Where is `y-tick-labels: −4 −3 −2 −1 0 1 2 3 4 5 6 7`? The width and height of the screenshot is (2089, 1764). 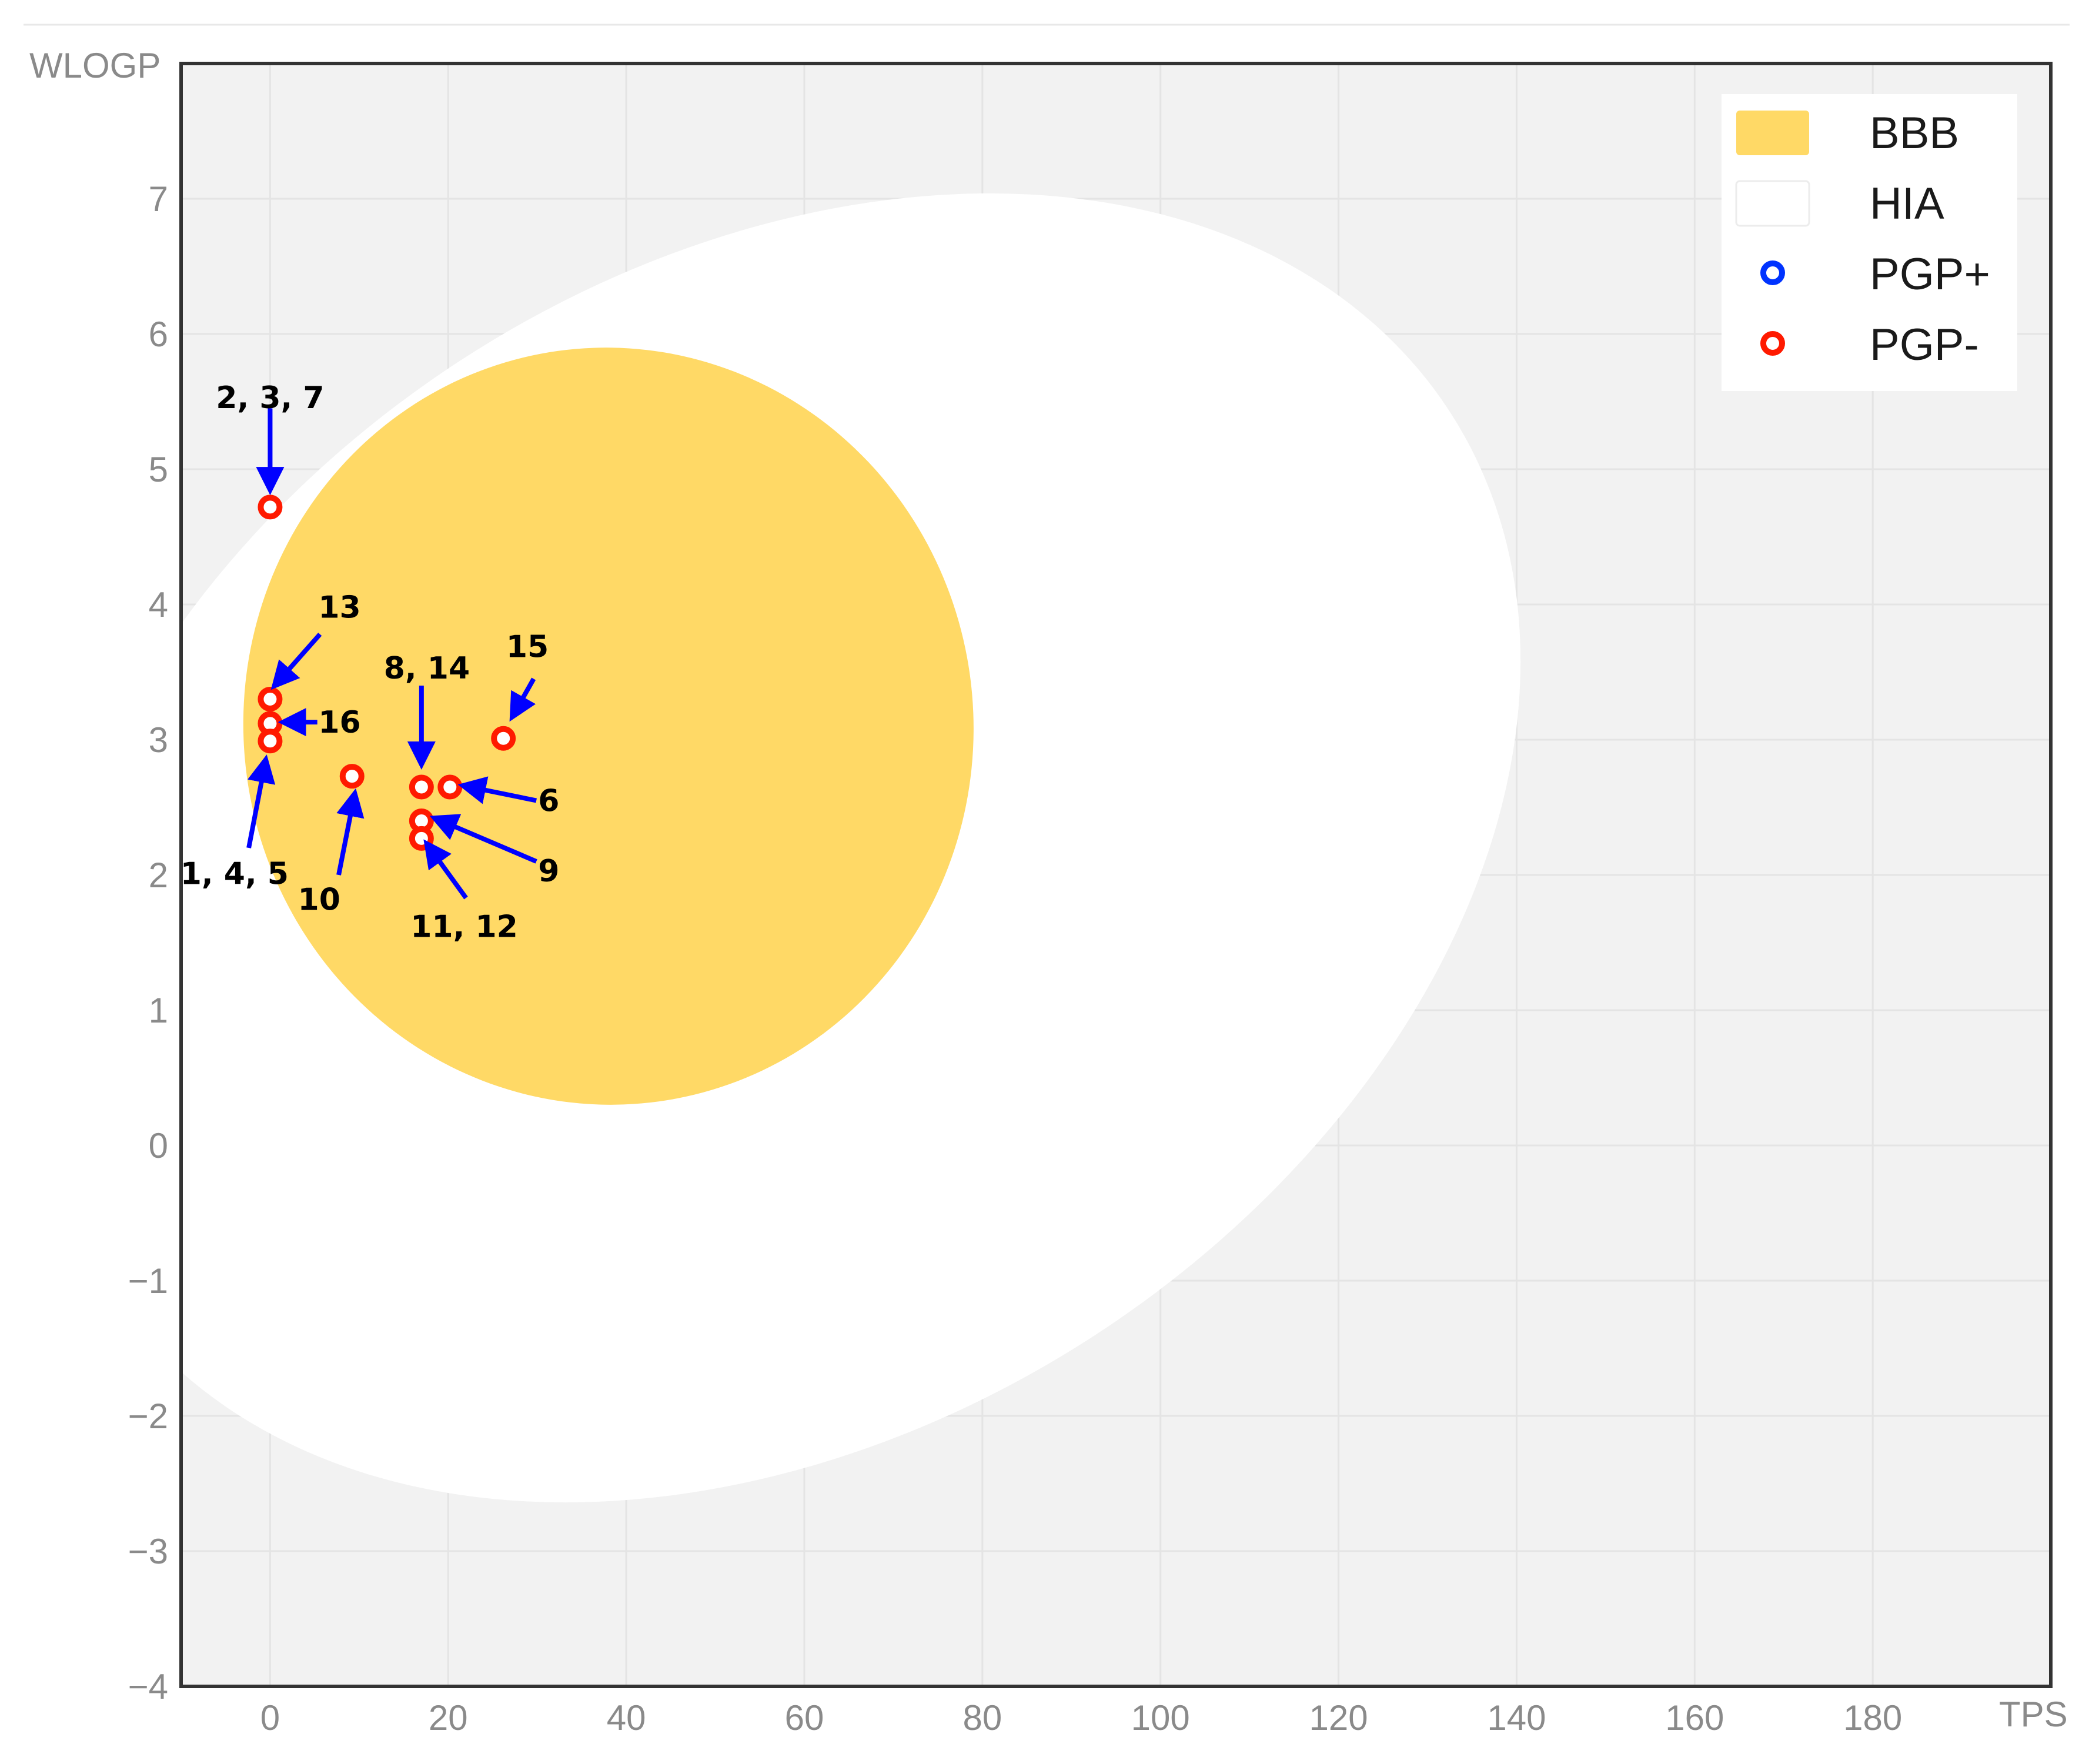 y-tick-labels: −4 −3 −2 −1 0 1 2 3 4 5 6 7 is located at coordinates (148, 942).